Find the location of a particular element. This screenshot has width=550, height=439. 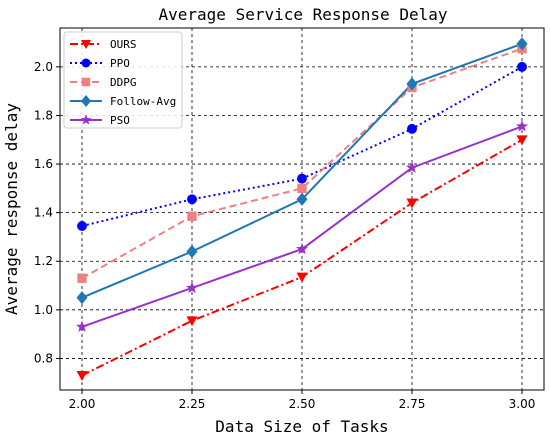

chart-title: Average Service Response Delay is located at coordinates (303, 14).